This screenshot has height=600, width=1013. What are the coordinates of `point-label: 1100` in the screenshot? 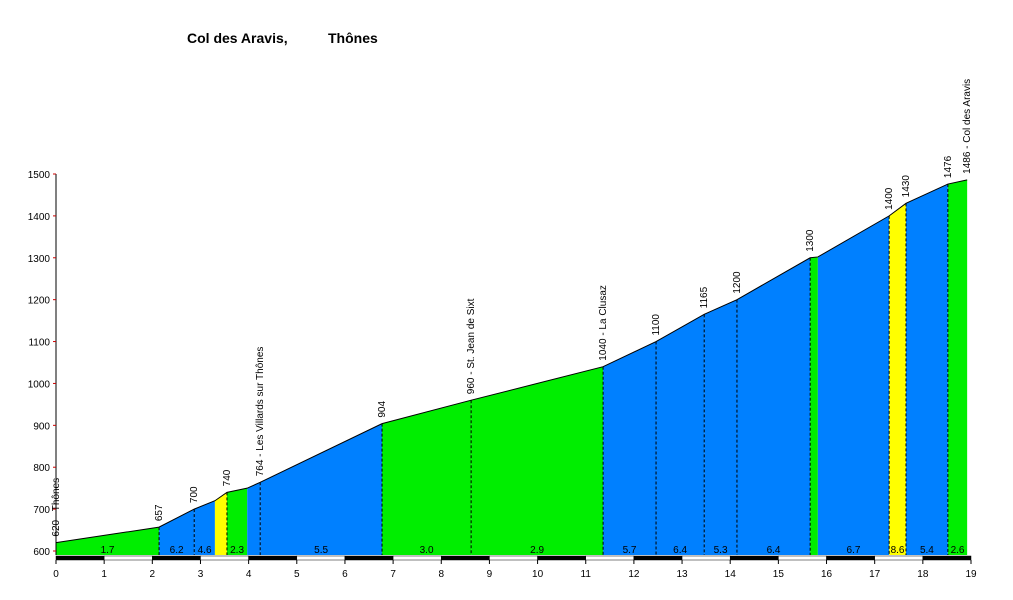 It's located at (656, 325).